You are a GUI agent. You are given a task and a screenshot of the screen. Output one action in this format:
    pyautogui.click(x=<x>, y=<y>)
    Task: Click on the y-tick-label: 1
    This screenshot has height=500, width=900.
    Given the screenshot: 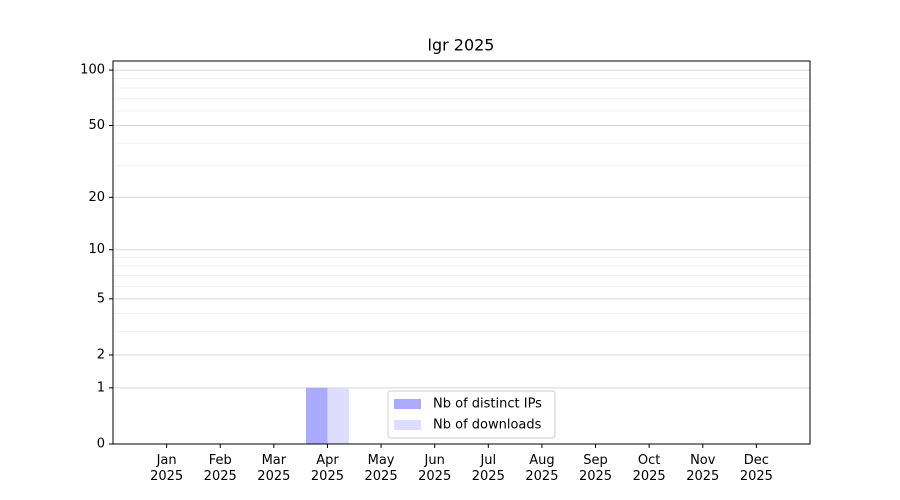 What is the action you would take?
    pyautogui.click(x=101, y=387)
    